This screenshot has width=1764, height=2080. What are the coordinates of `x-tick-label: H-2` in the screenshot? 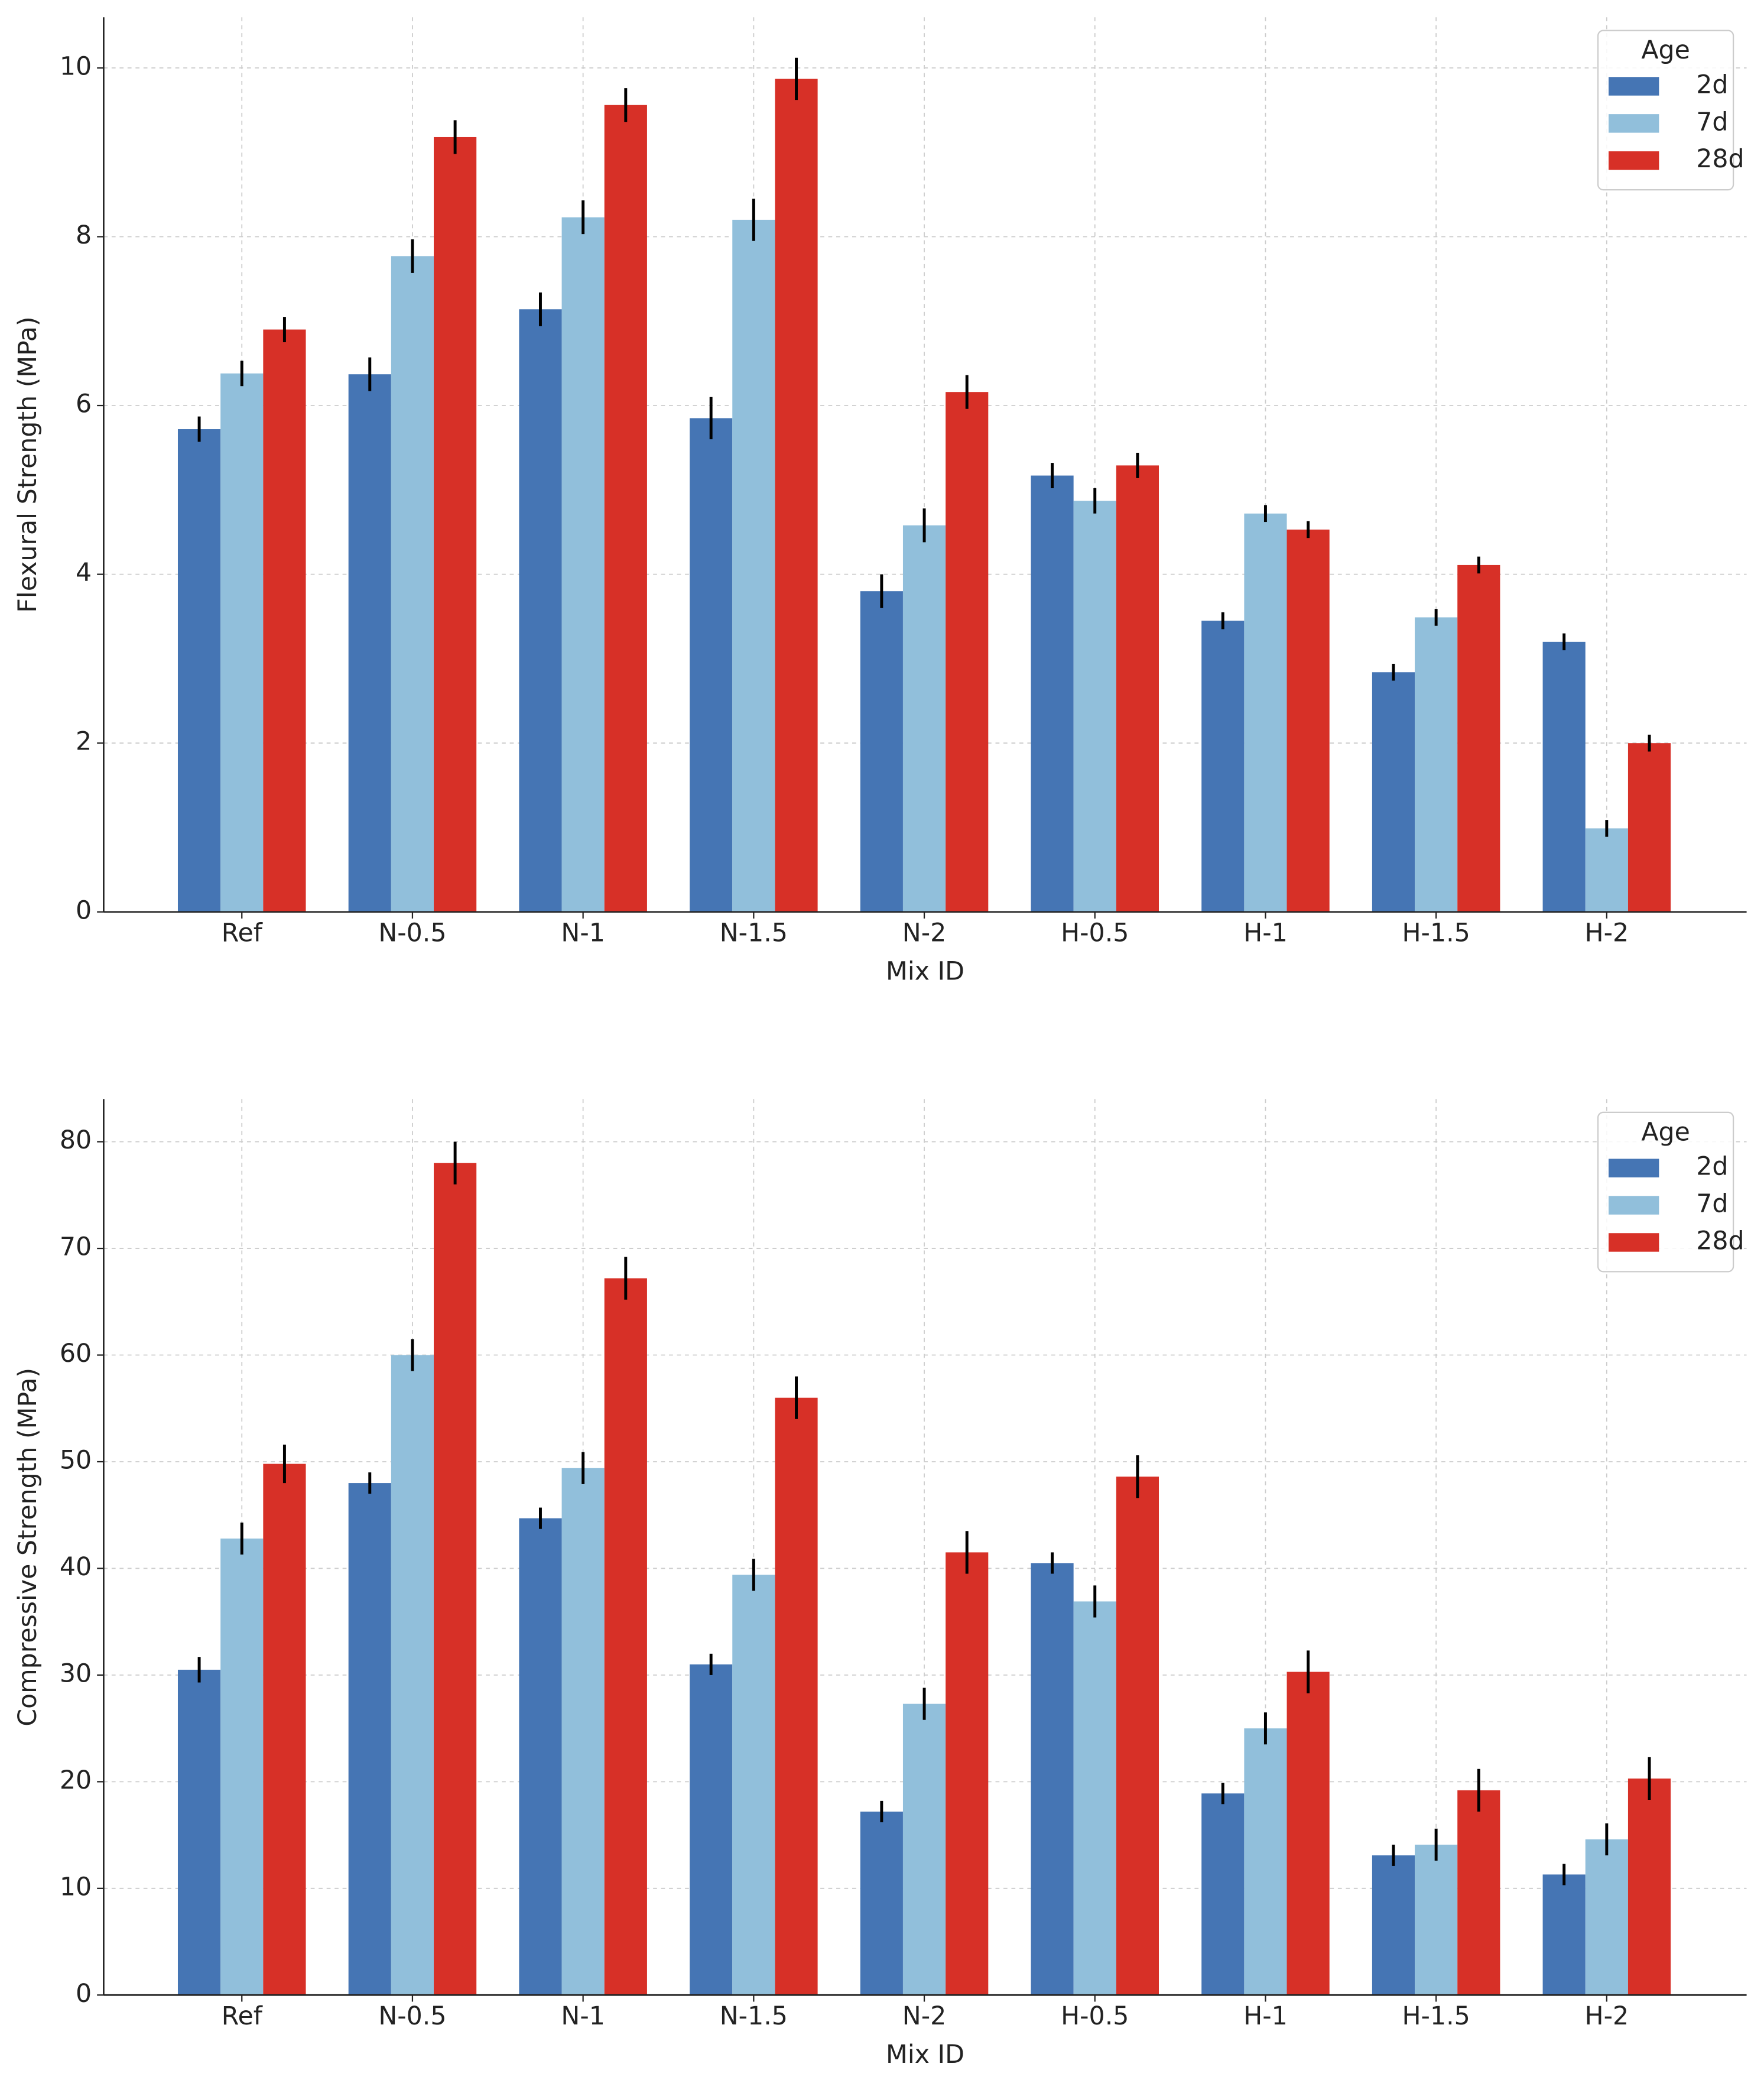 It's located at (1607, 933).